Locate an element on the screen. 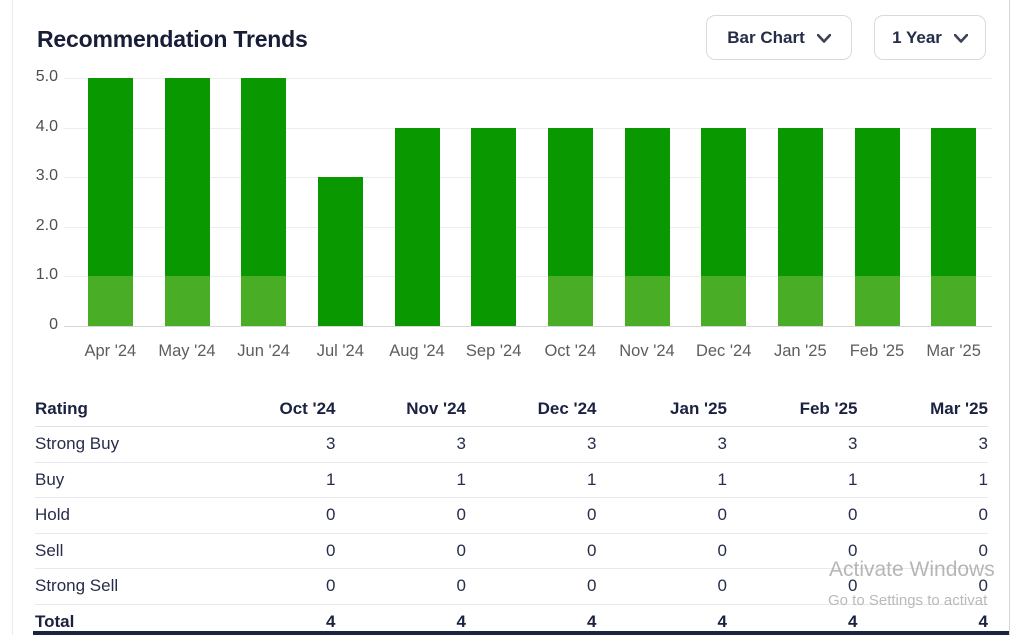  bottom-divider-bar is located at coordinates (521, 633).